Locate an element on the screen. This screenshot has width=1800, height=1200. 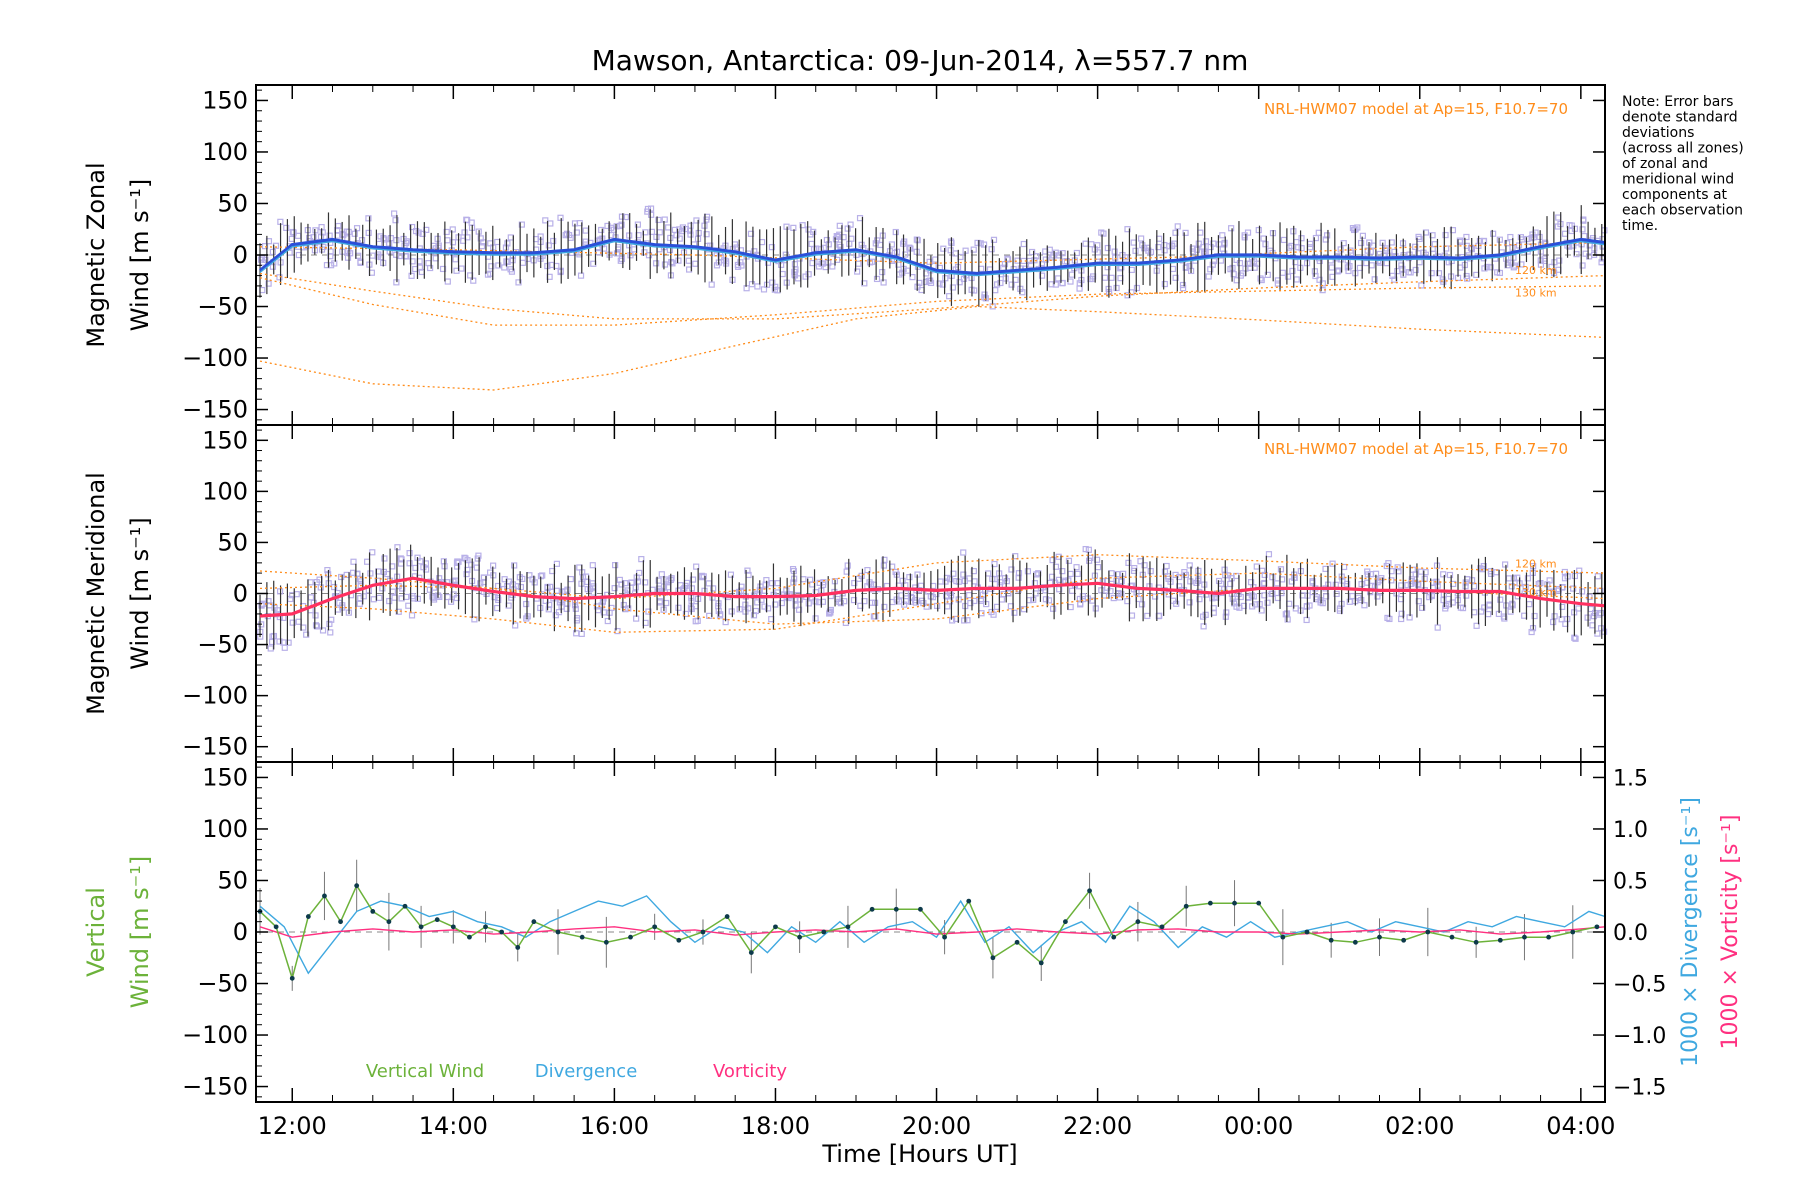
y-tick-label: 100 is located at coordinates (225, 829).